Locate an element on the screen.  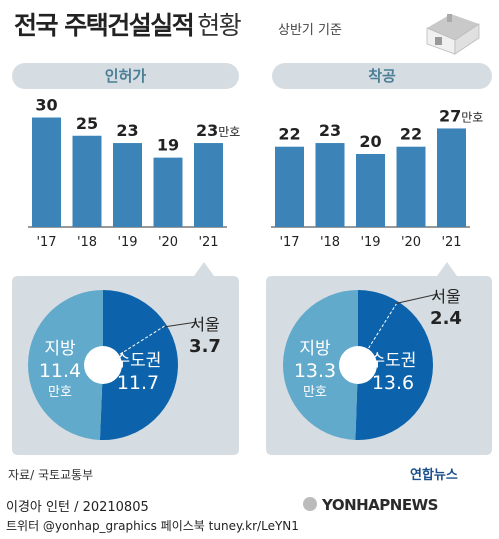
permit-value-label: 25 is located at coordinates (87, 123).